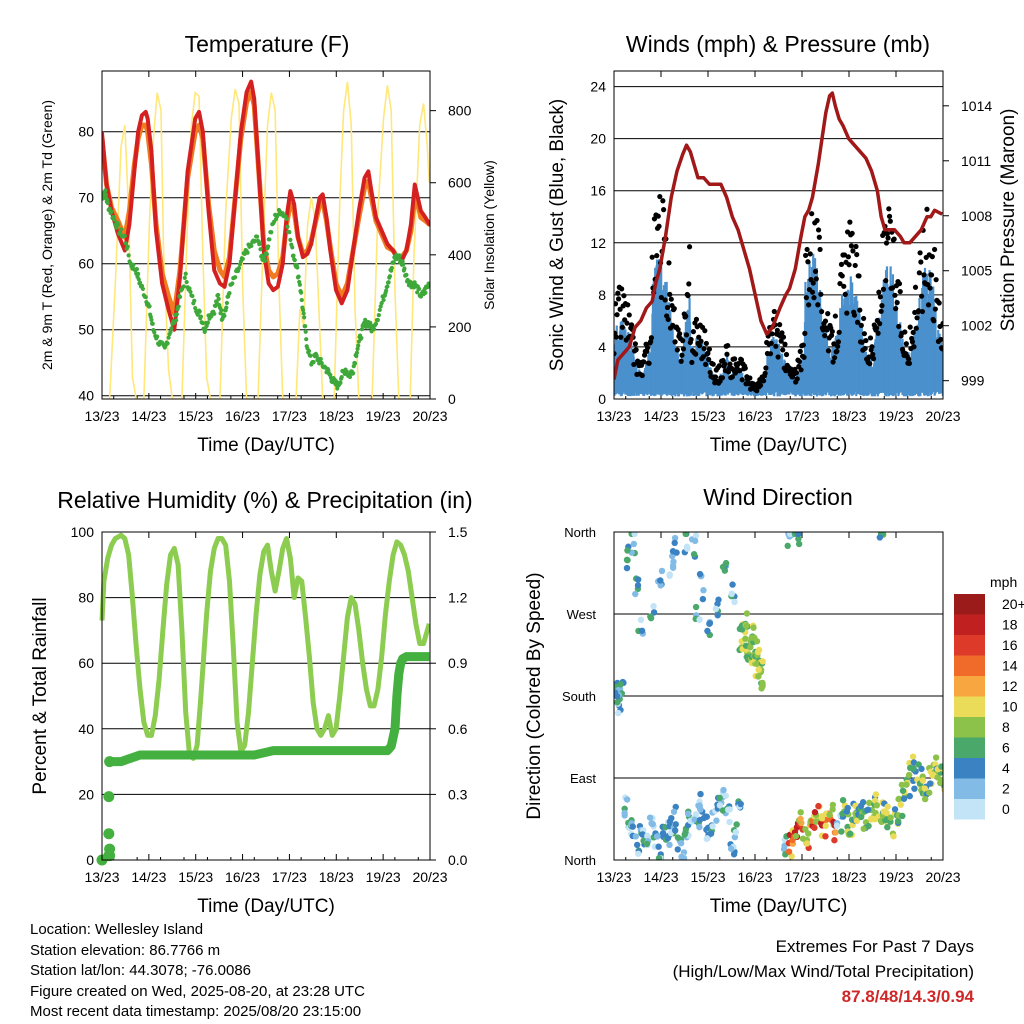 The width and height of the screenshot is (1024, 1024). Describe the element at coordinates (460, 255) in the screenshot. I see `y-right-tick-label: 400` at that location.